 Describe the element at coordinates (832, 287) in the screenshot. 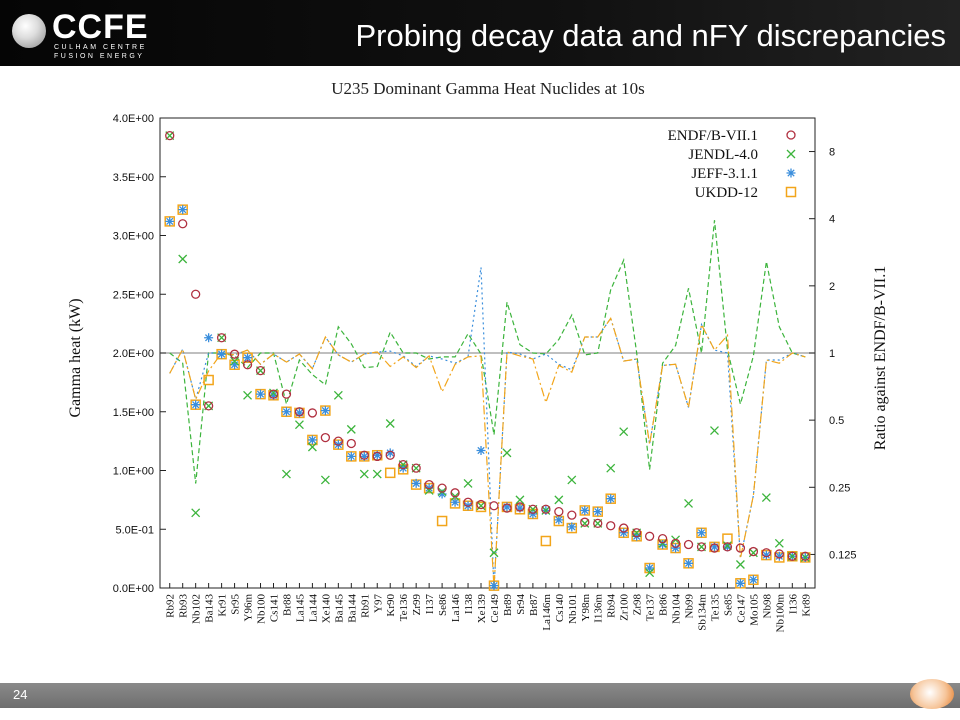

I see `y2-tick-label: 2` at that location.